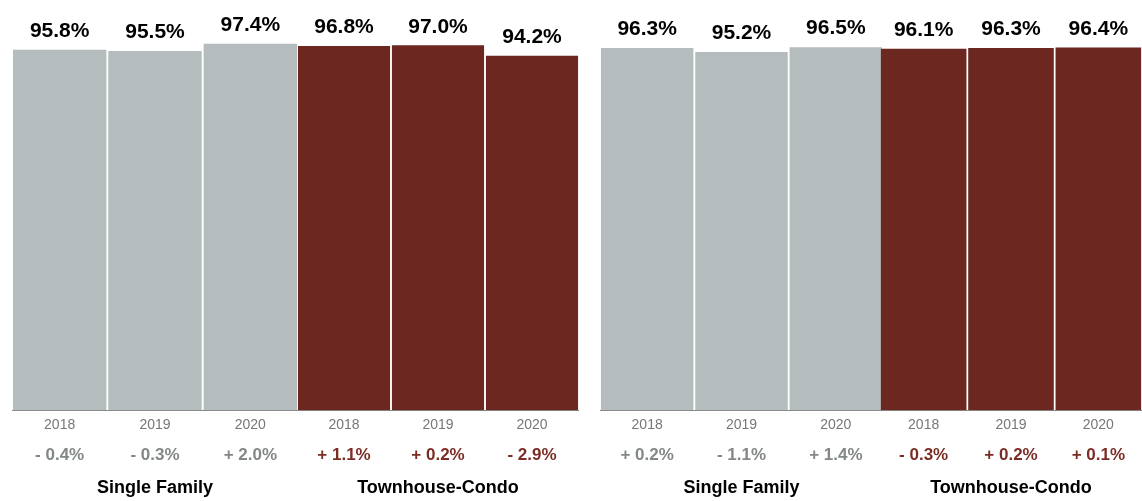  What do you see at coordinates (532, 36) in the screenshot?
I see `data-label: 94.2%` at bounding box center [532, 36].